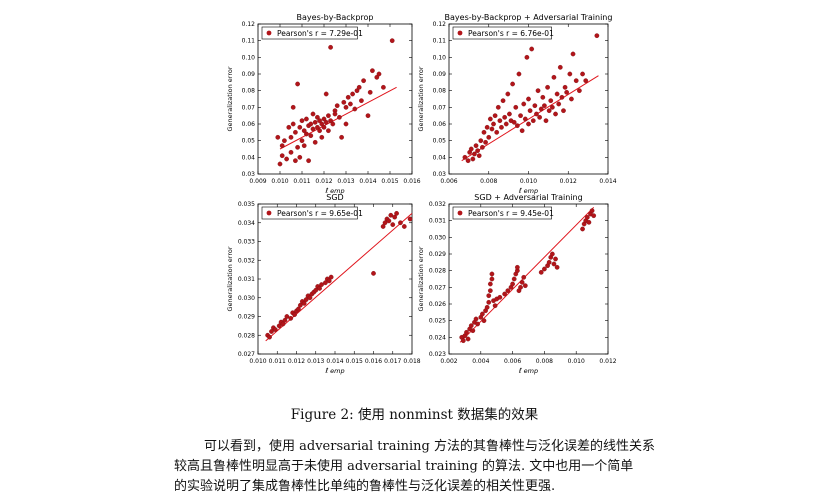 Image resolution: width=829 pixels, height=497 pixels. I want to click on x-axis-label: ℓ̂ emp, so click(528, 191).